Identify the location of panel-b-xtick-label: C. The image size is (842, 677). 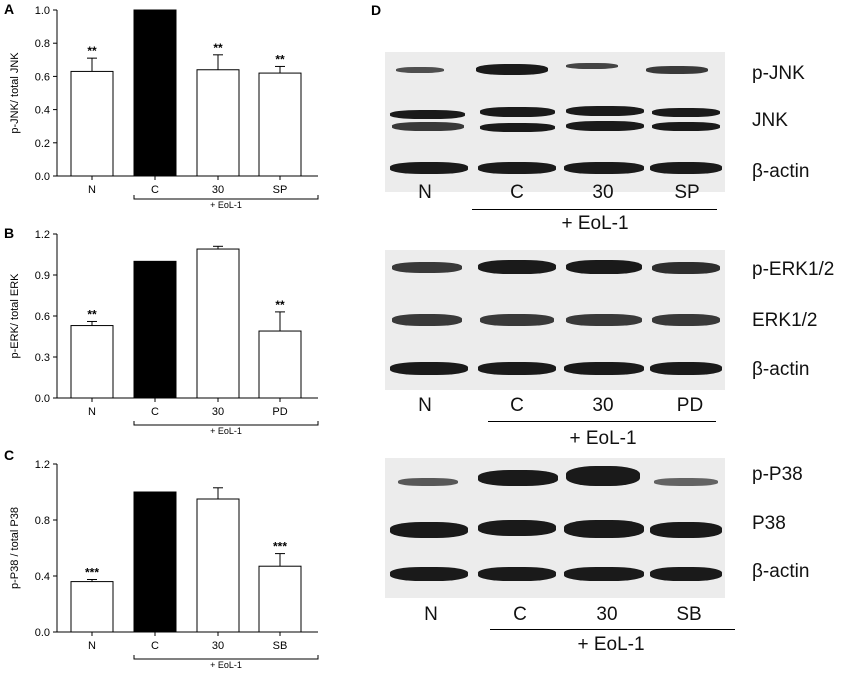
(155, 412).